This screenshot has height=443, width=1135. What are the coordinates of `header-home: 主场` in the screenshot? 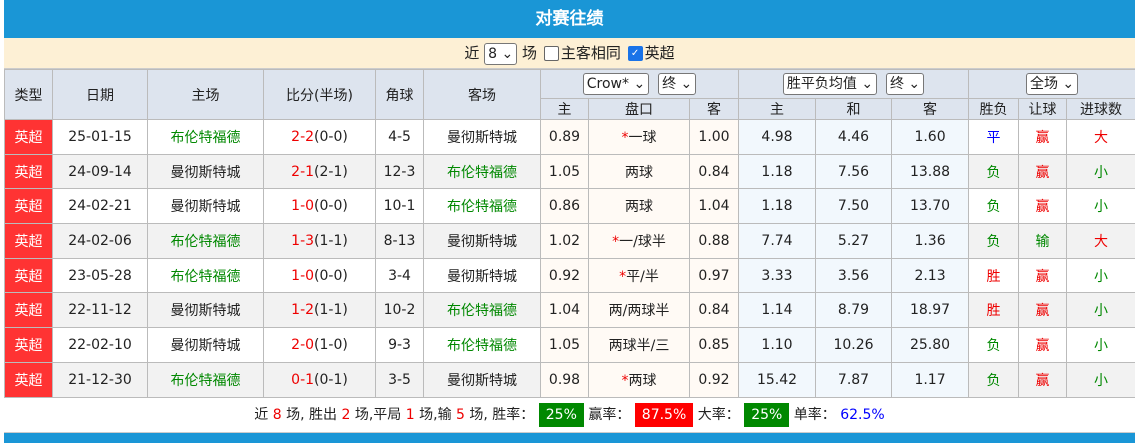 It's located at (206, 95).